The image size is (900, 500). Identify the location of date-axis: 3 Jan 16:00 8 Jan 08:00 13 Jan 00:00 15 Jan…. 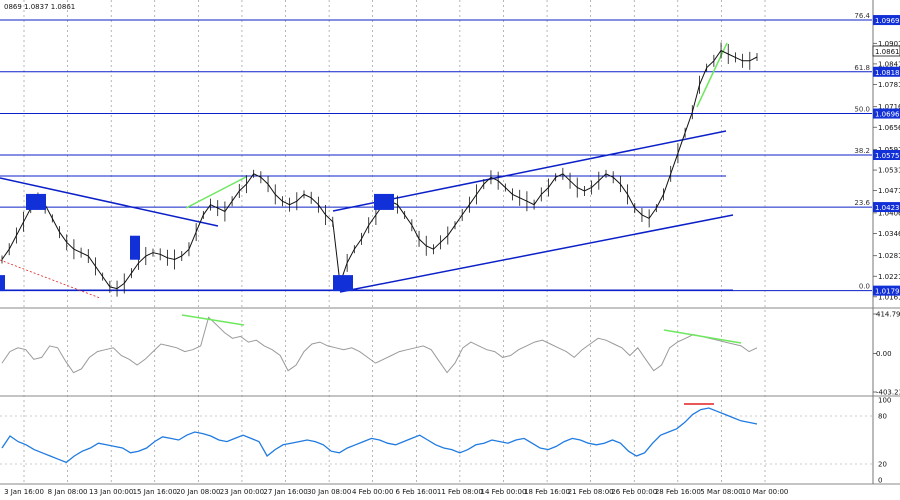
(396, 492).